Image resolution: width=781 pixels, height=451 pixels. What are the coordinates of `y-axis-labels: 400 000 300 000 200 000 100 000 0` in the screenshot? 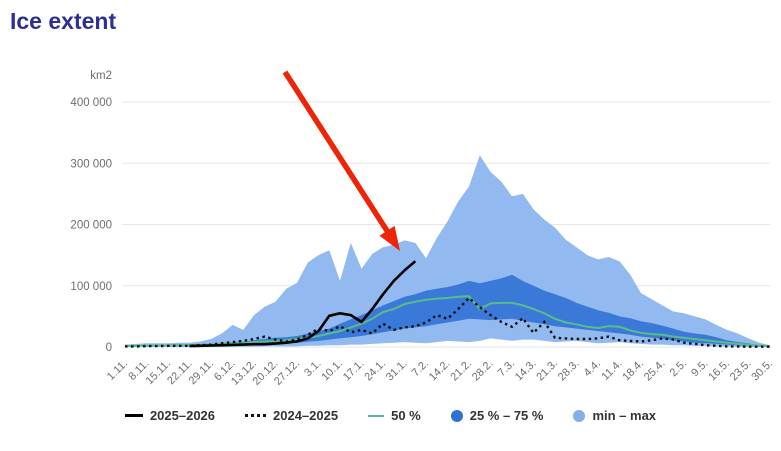 It's located at (91, 225).